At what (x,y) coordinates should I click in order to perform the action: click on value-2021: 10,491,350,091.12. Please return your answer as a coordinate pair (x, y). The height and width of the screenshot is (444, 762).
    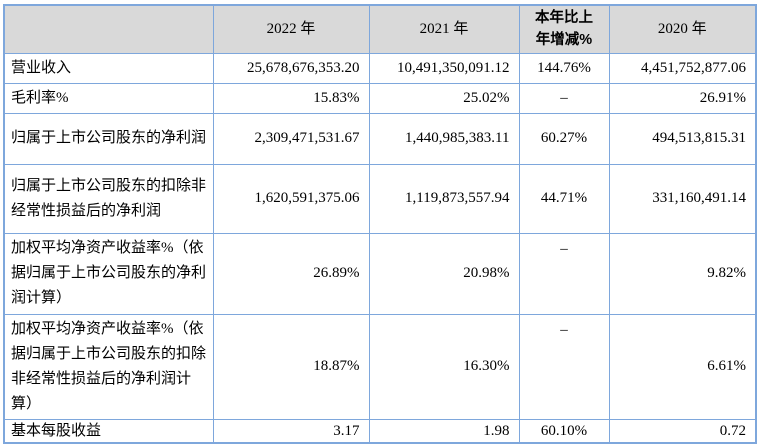
    Looking at the image, I should click on (444, 68).